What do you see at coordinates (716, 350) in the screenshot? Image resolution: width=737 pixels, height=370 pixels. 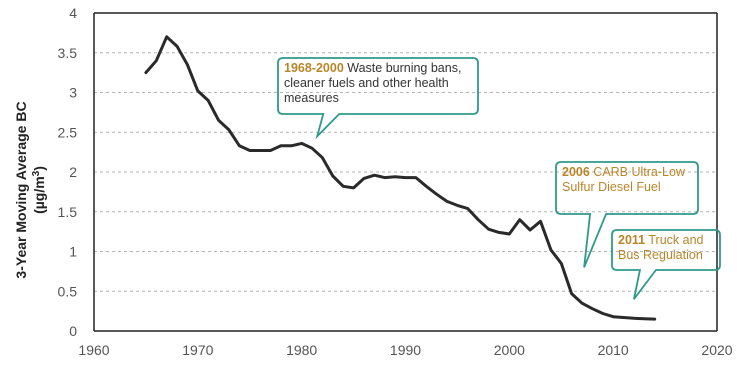 I see `x-tick-label: 2020` at bounding box center [716, 350].